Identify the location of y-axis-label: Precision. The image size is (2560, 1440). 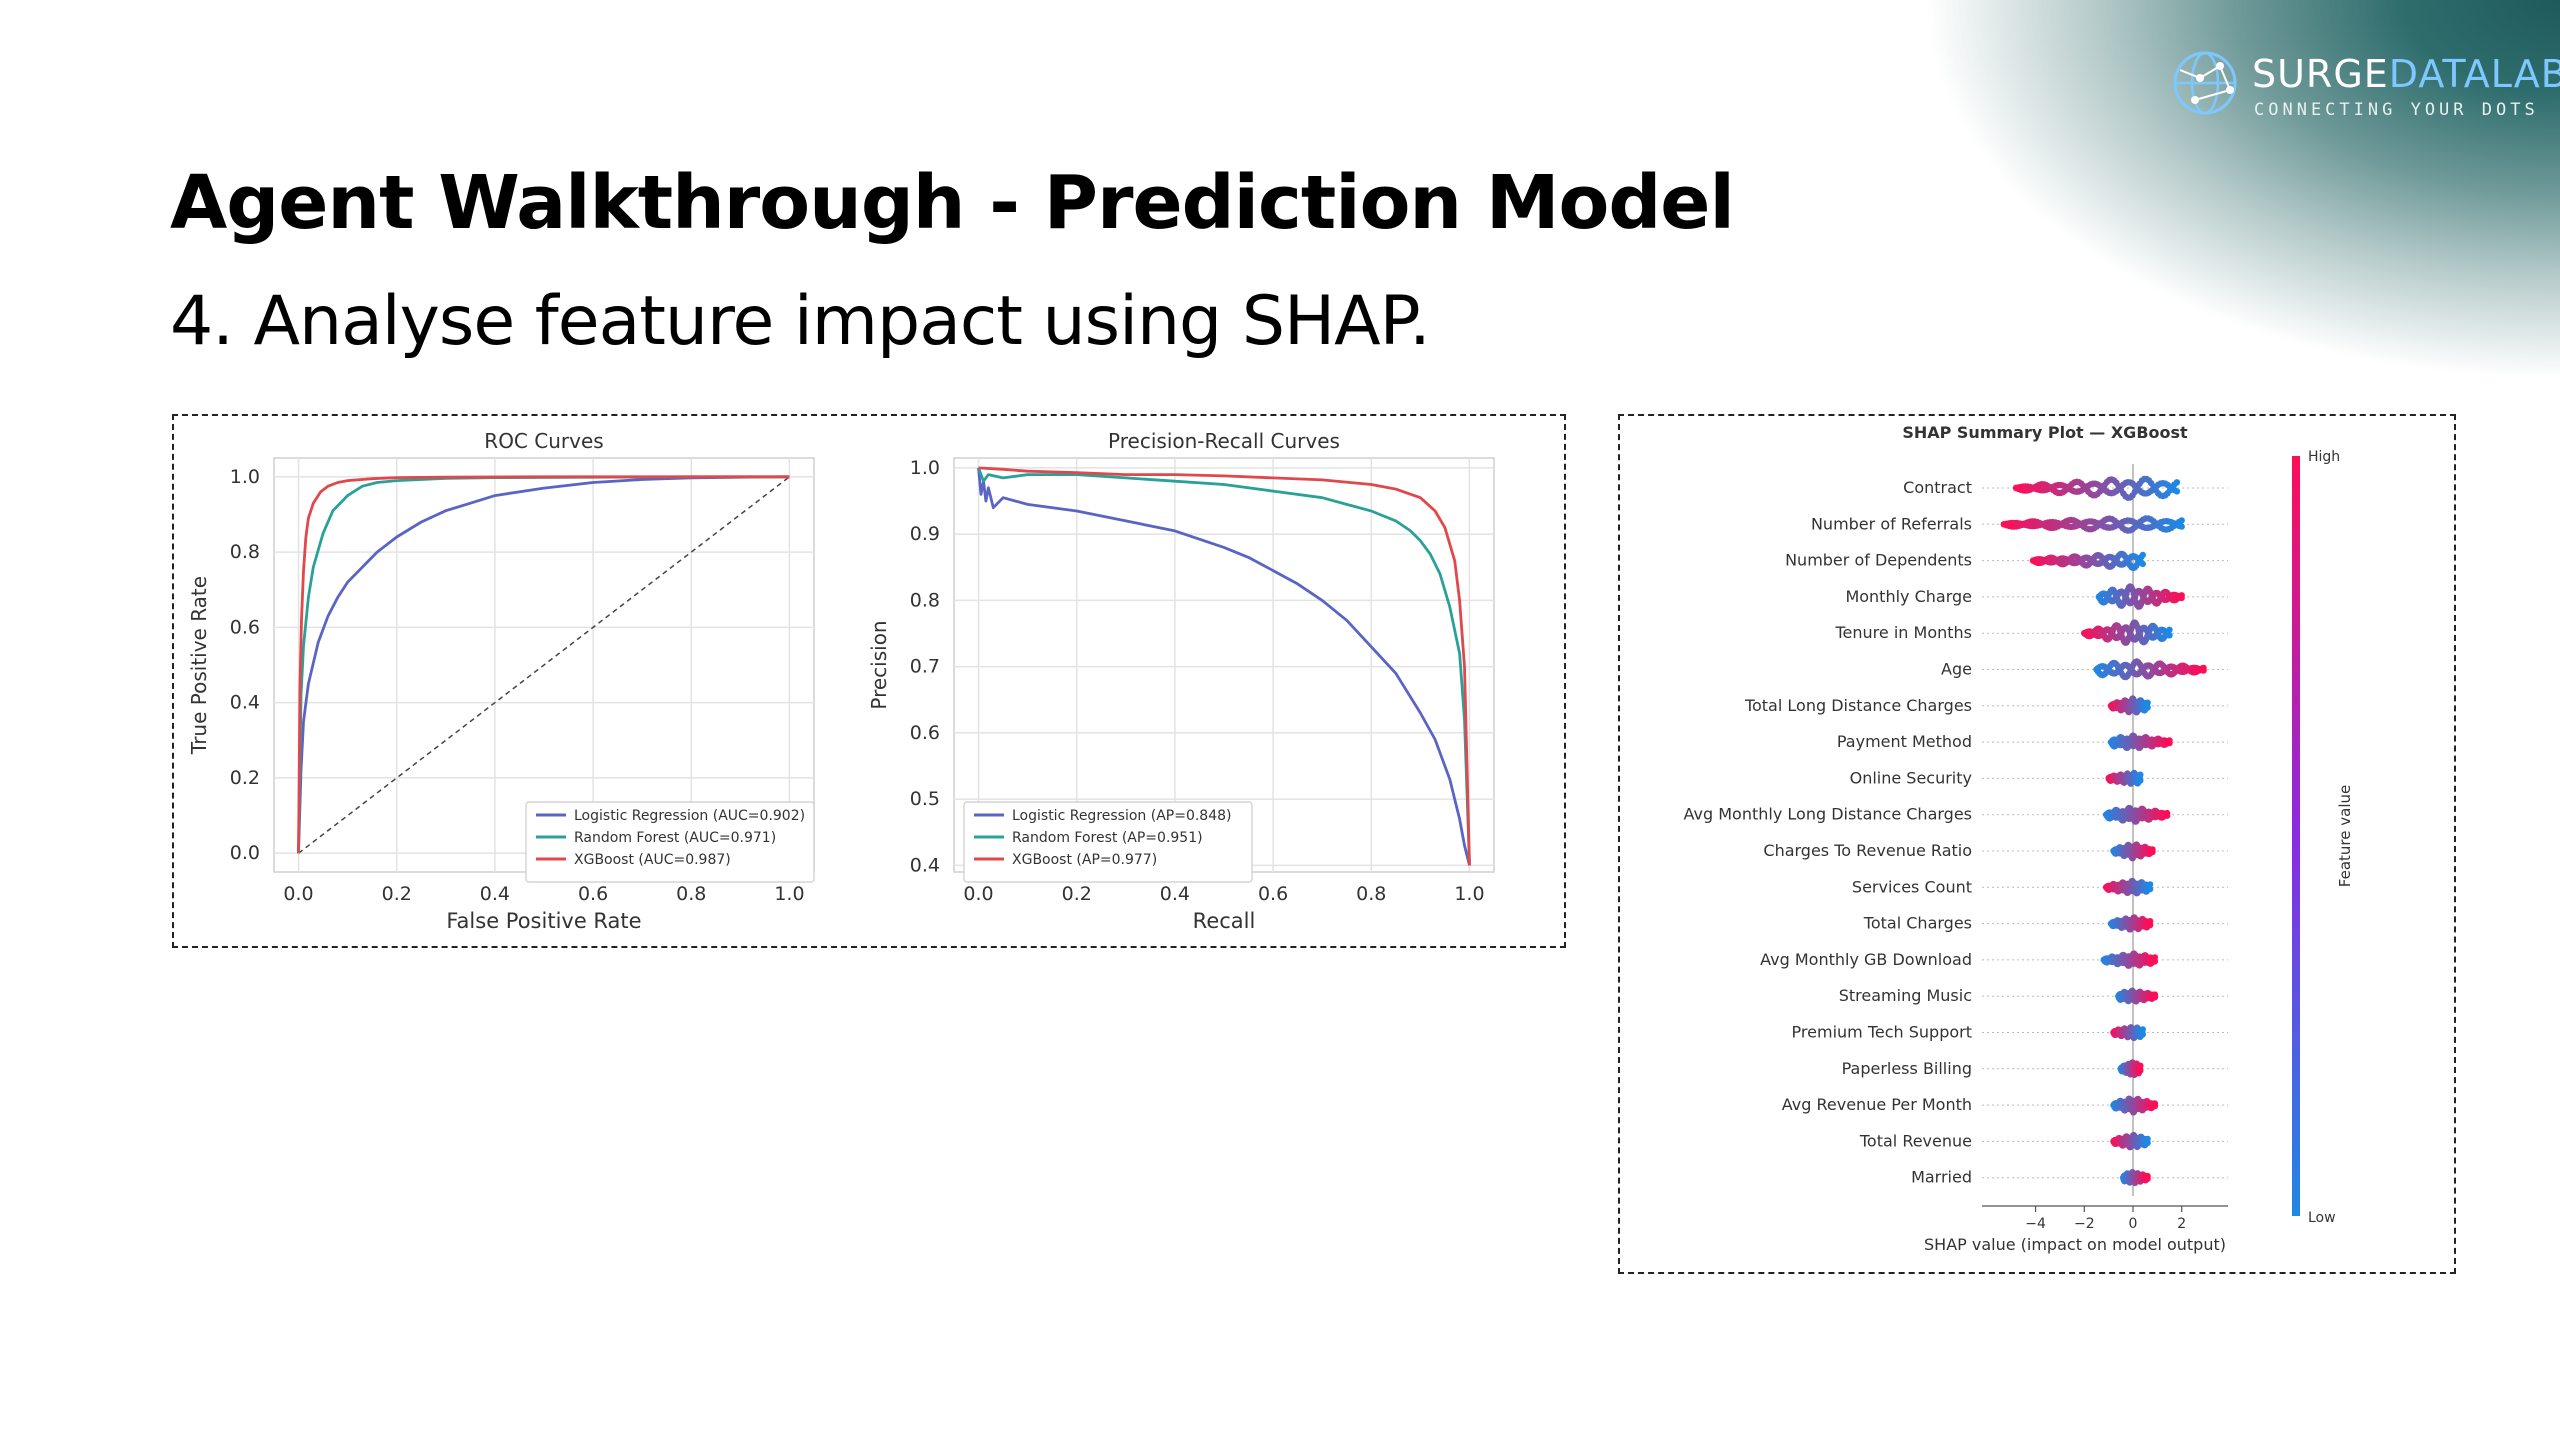
(879, 664).